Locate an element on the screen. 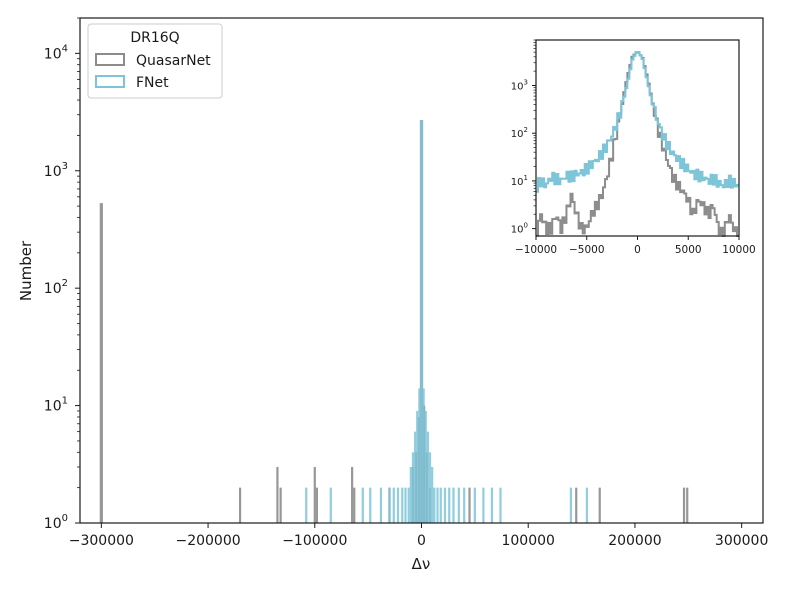 Image resolution: width=789 pixels, height=592 pixels. main-y-axis-title: Number is located at coordinates (26, 270).